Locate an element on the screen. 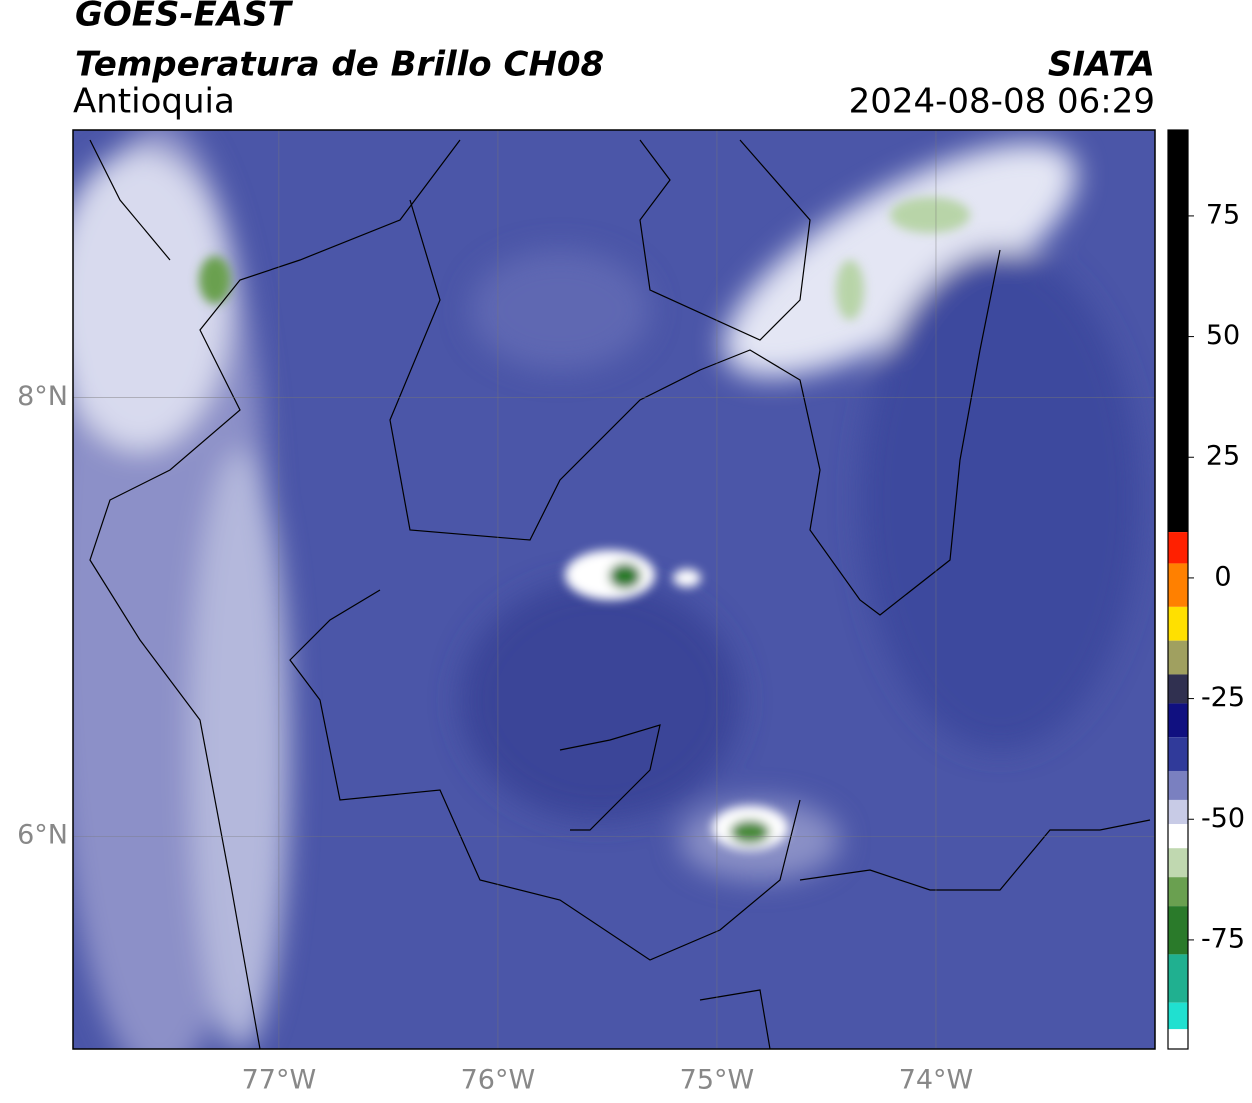  colorbar-tick-label: 25 is located at coordinates (1223, 456).